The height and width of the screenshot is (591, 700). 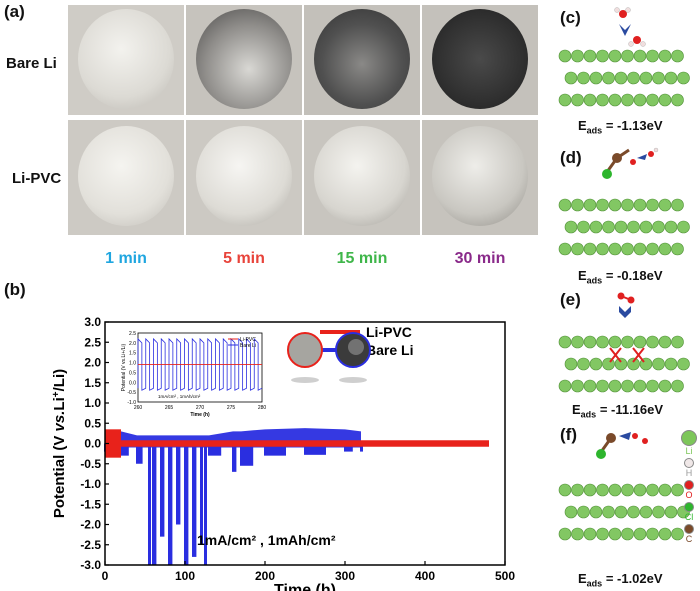 I want to click on inset-x-tick-label: 260, so click(x=138, y=408).